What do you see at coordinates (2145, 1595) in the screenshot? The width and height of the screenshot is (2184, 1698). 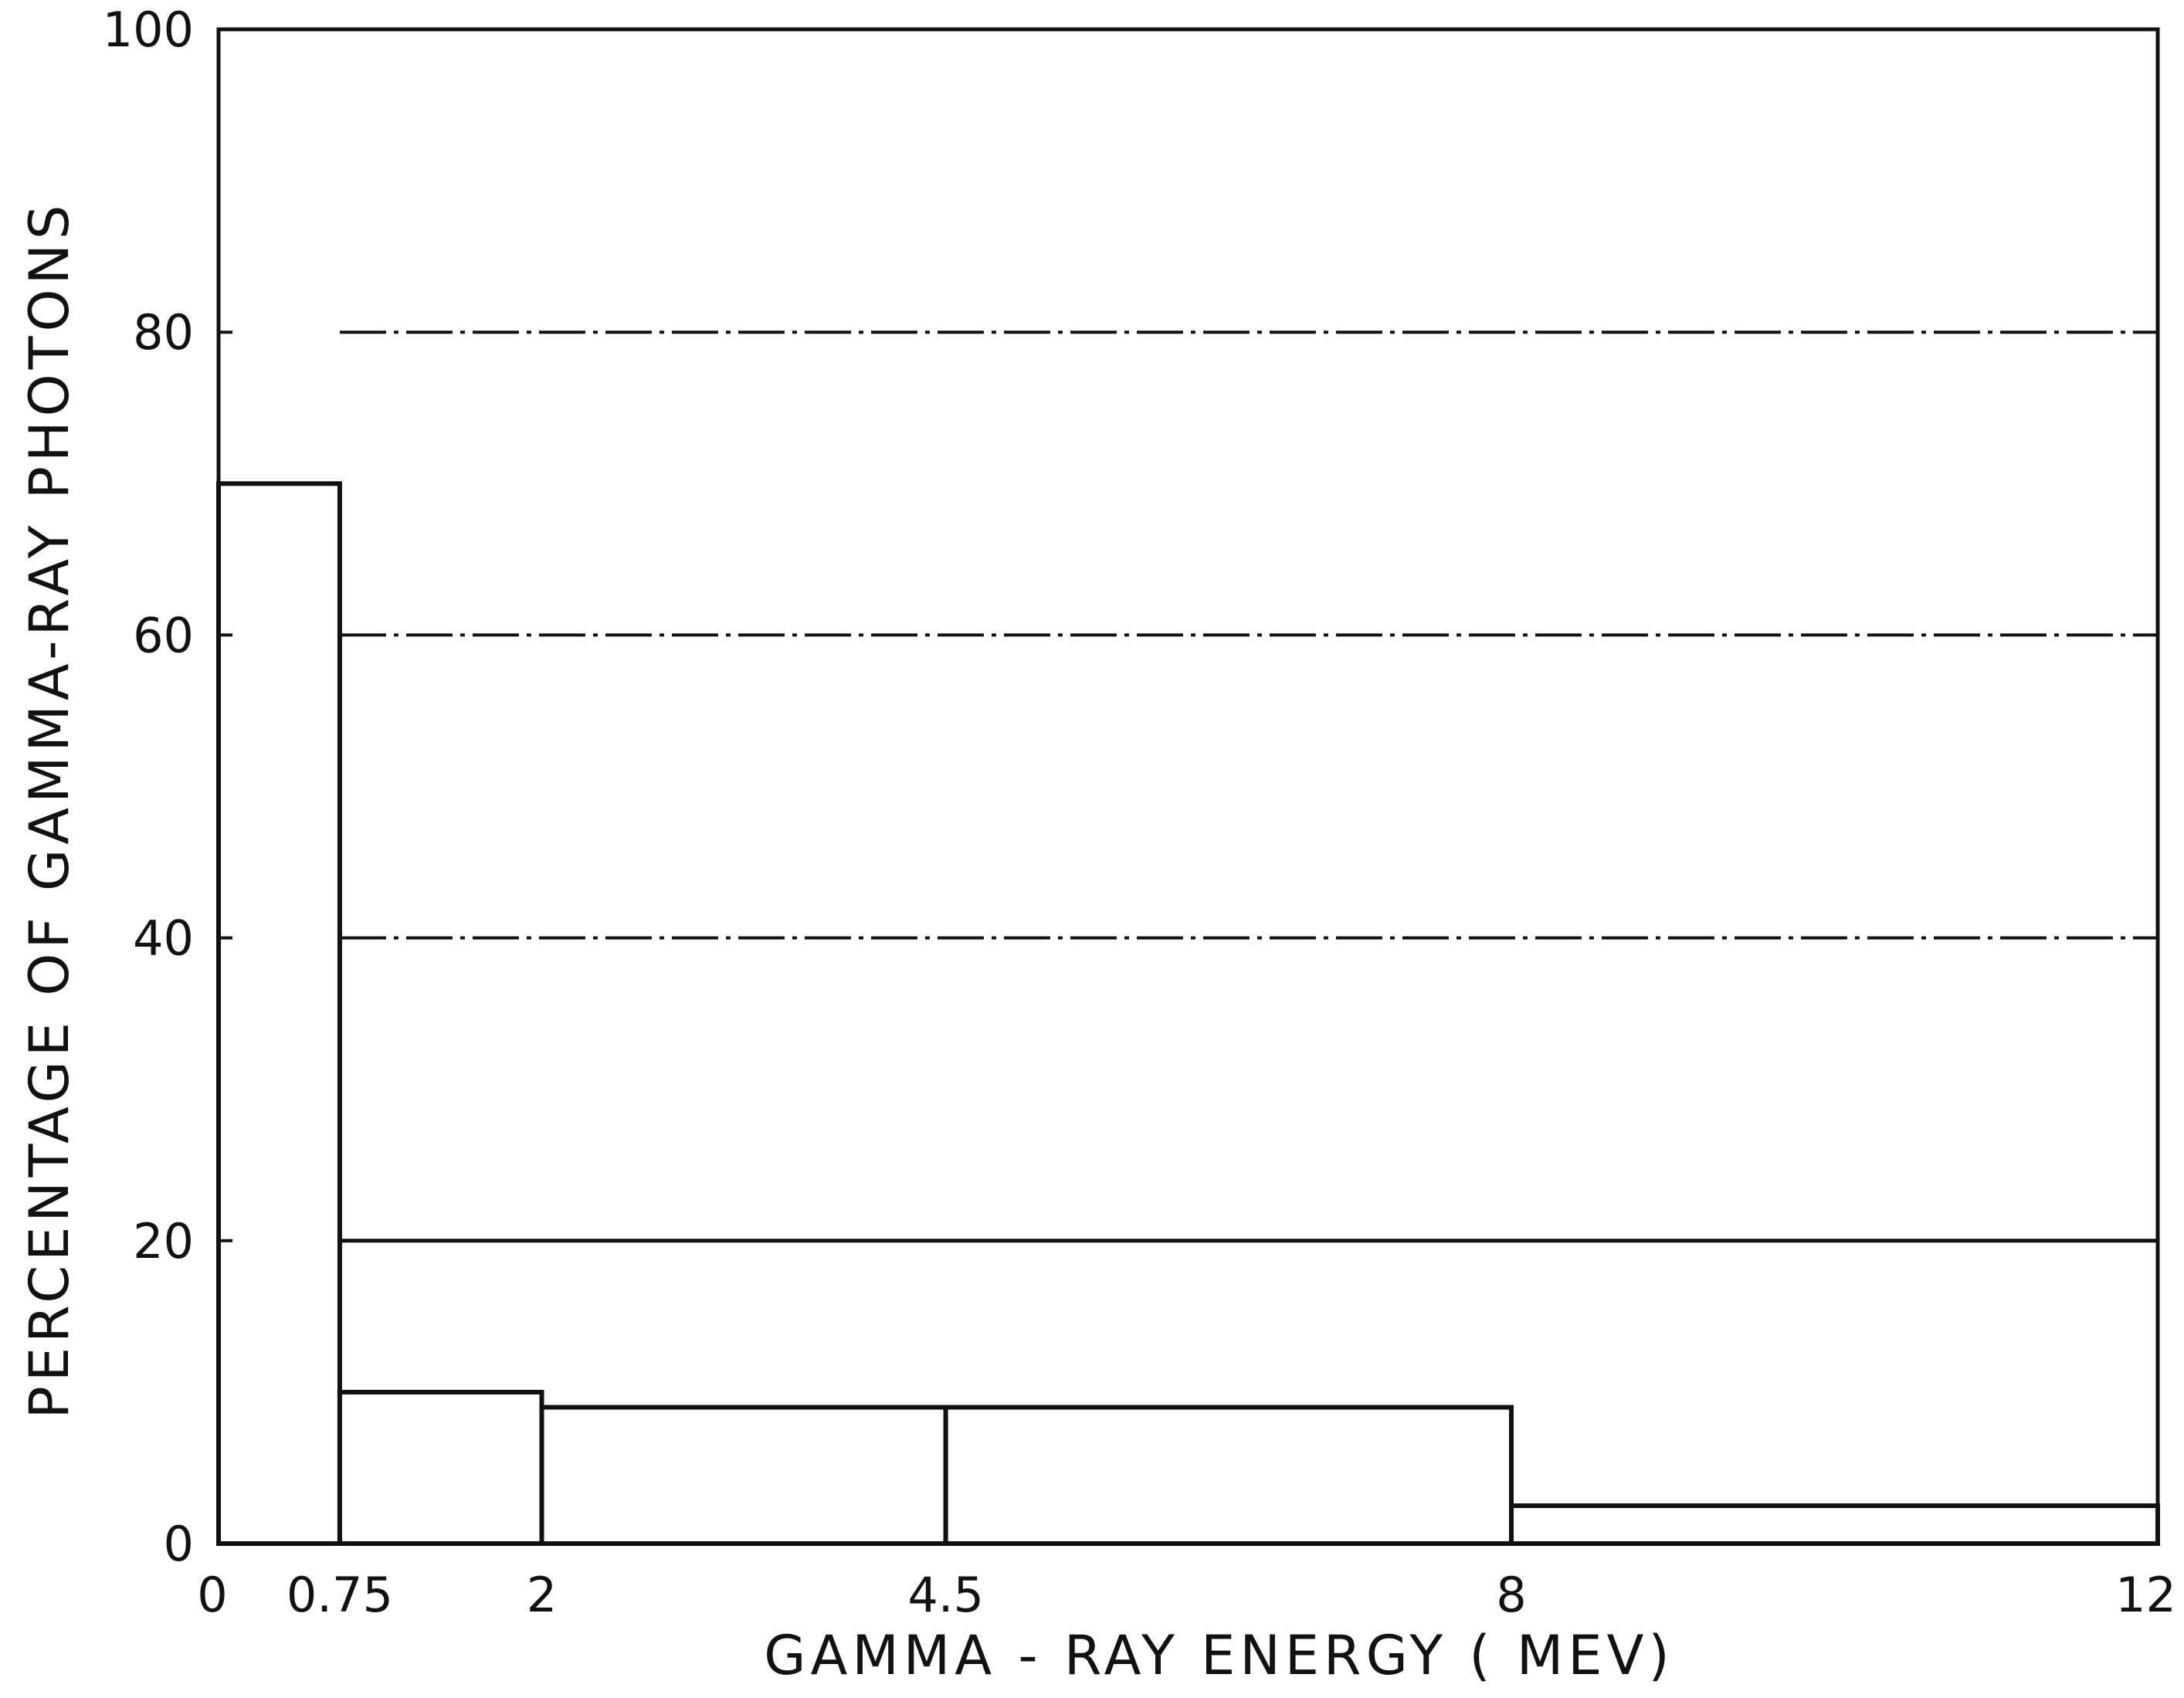 I see `x-tick-label-12: 12` at bounding box center [2145, 1595].